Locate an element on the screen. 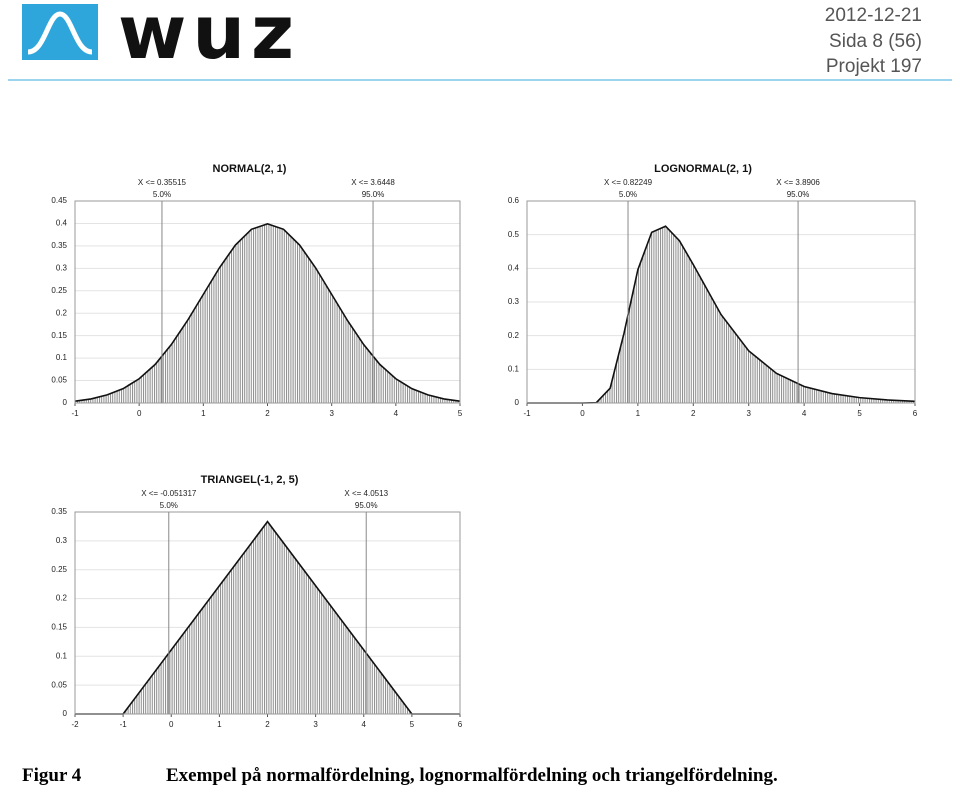 The width and height of the screenshot is (960, 793). chart-title: NORMAL(2, 1) is located at coordinates (250, 169).